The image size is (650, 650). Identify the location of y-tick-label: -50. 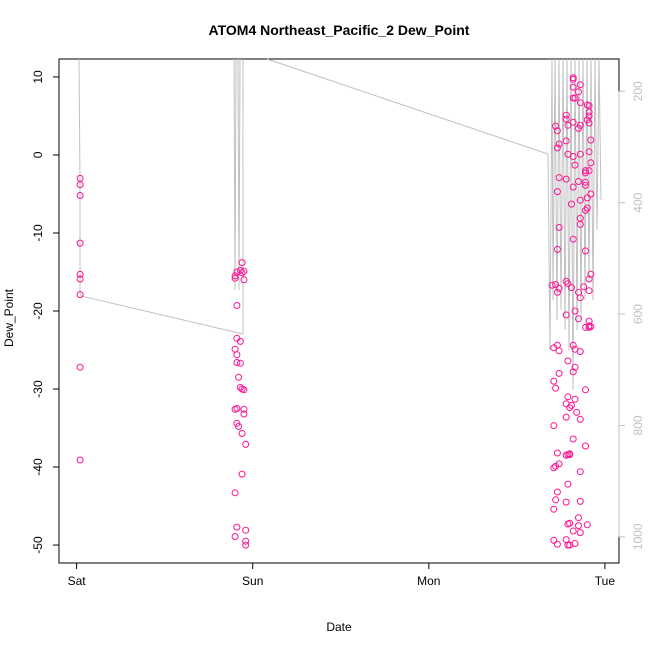
(38, 545).